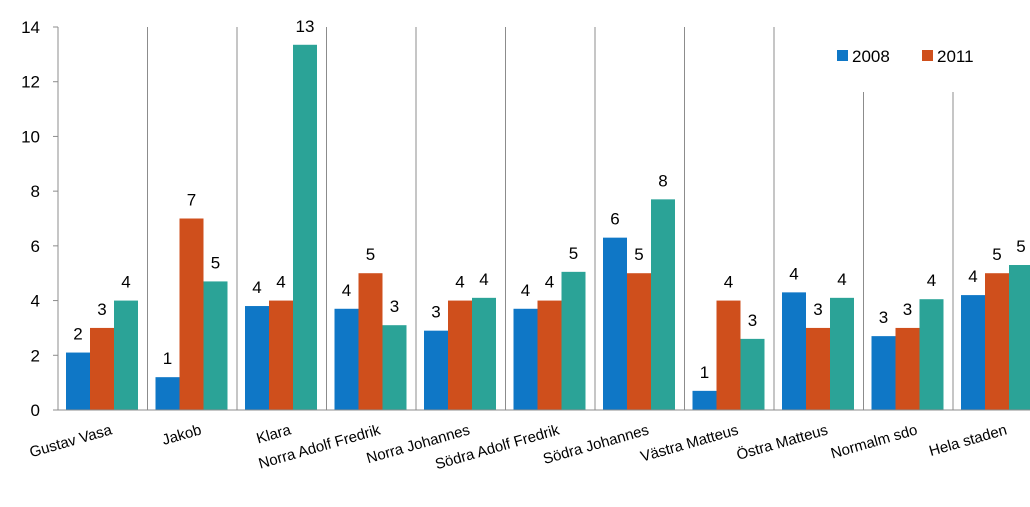  I want to click on legend-label-2008: 2008, so click(871, 56).